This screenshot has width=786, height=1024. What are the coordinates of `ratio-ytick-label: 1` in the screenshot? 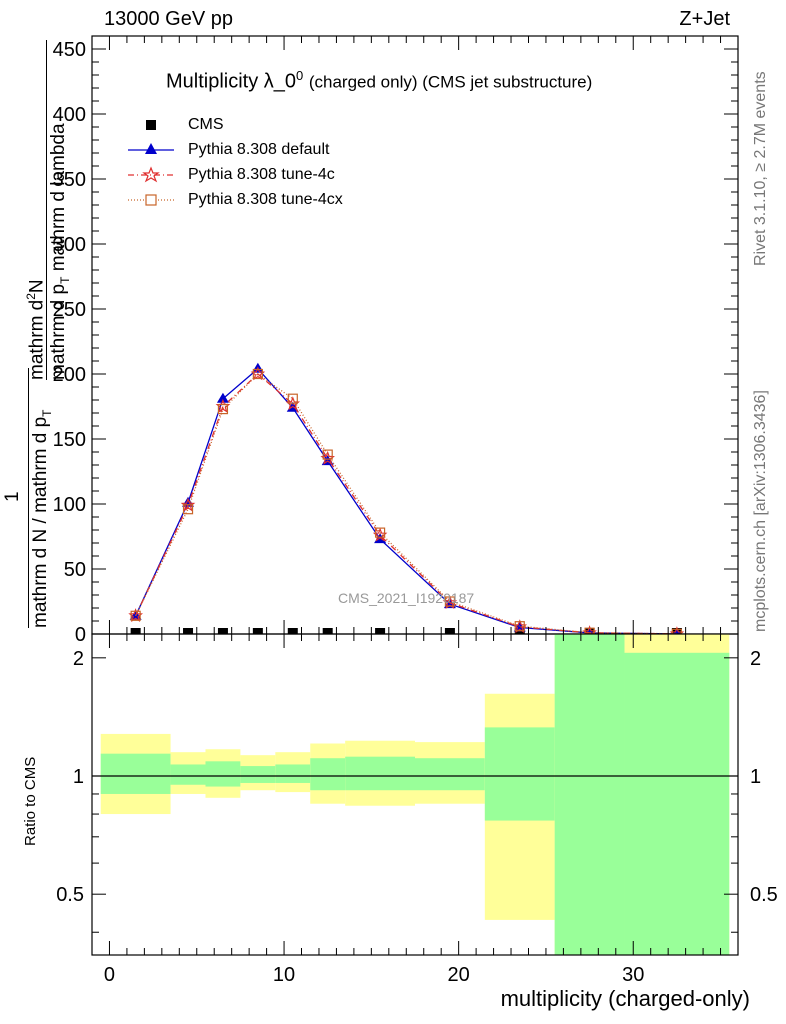 It's located at (78, 777).